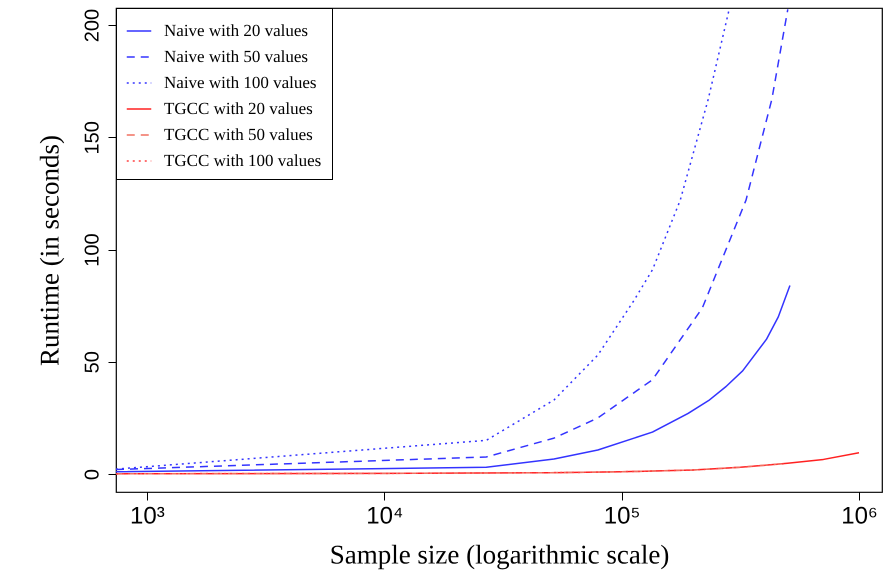 Image resolution: width=885 pixels, height=584 pixels. I want to click on y-tick-label: 0, so click(93, 474).